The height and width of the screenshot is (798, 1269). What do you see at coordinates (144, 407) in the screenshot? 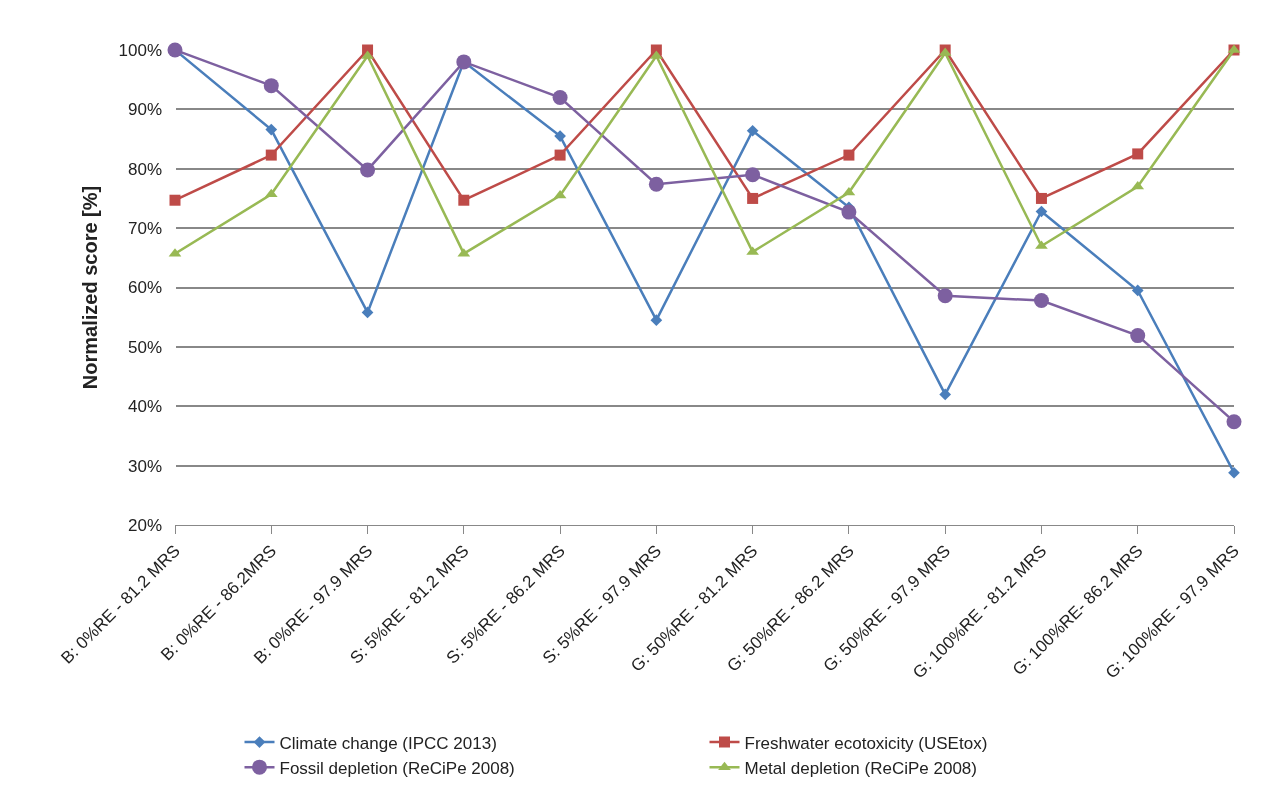
I see `y-tick-label: 40%` at bounding box center [144, 407].